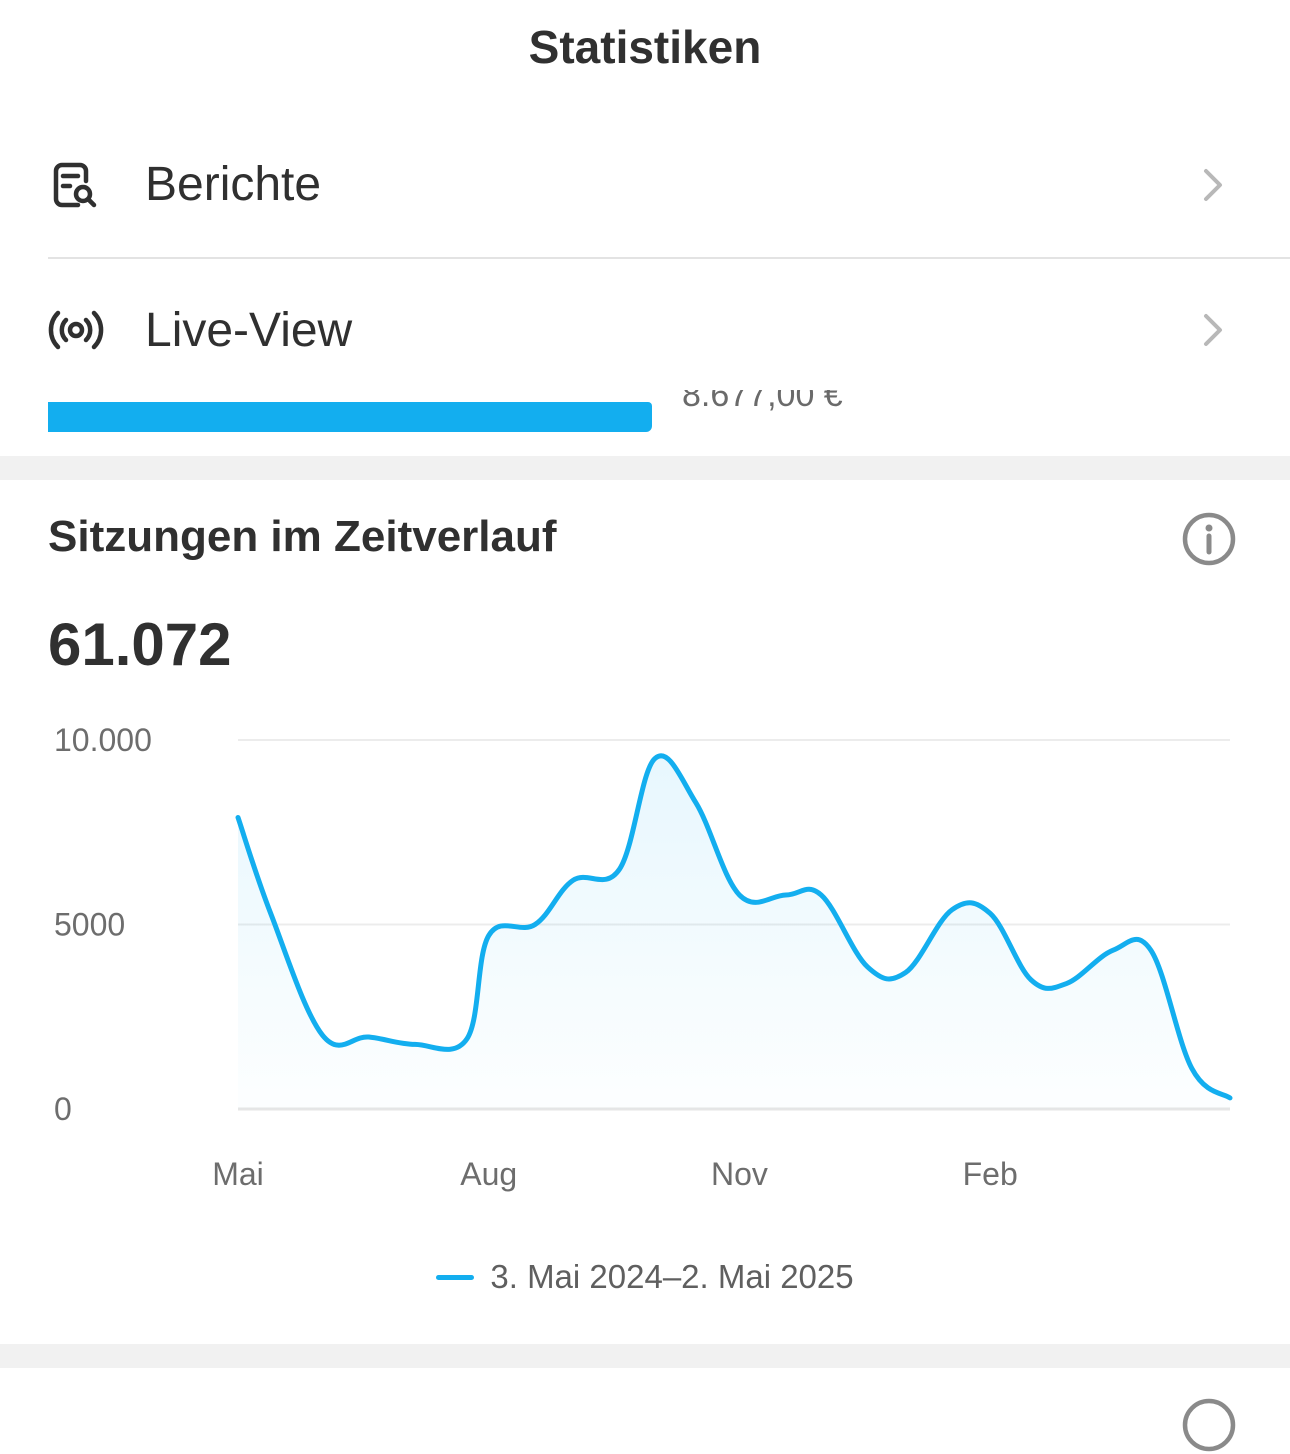 Image resolution: width=1290 pixels, height=1454 pixels. What do you see at coordinates (302, 536) in the screenshot?
I see `card-title: Sitzungen im Zeitverlauf` at bounding box center [302, 536].